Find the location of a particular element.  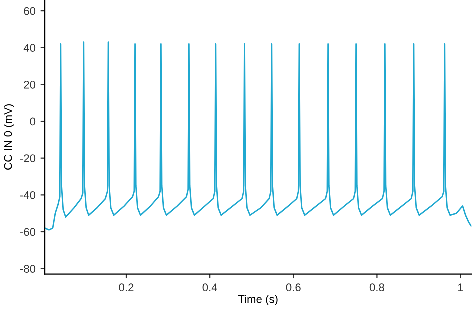

x-tick-label: 0.2 is located at coordinates (126, 288).